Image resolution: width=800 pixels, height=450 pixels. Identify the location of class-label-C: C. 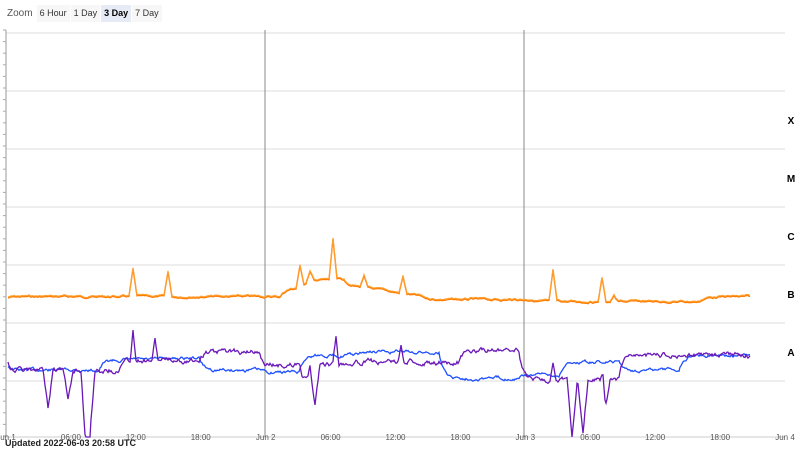
(790, 237).